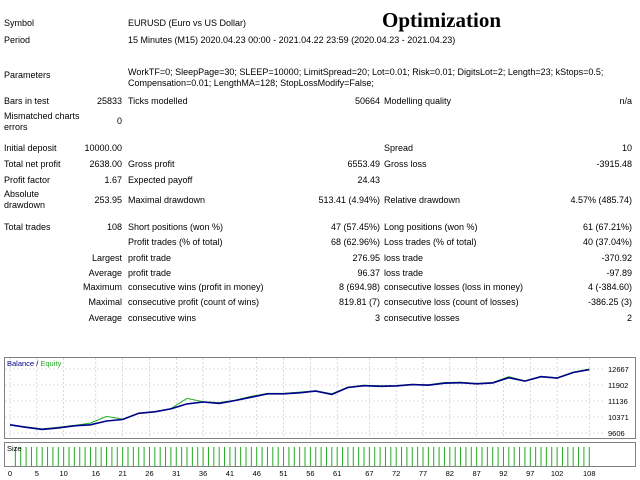 The height and width of the screenshot is (480, 640). Describe the element at coordinates (530, 473) in the screenshot. I see `x-tick-label: 97` at that location.